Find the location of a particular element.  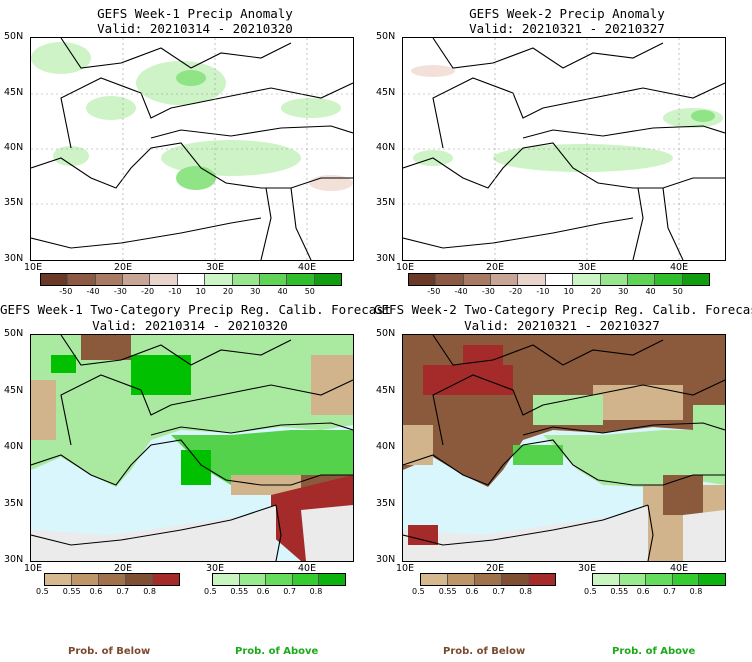

panel2-svg is located at coordinates (564, 149).